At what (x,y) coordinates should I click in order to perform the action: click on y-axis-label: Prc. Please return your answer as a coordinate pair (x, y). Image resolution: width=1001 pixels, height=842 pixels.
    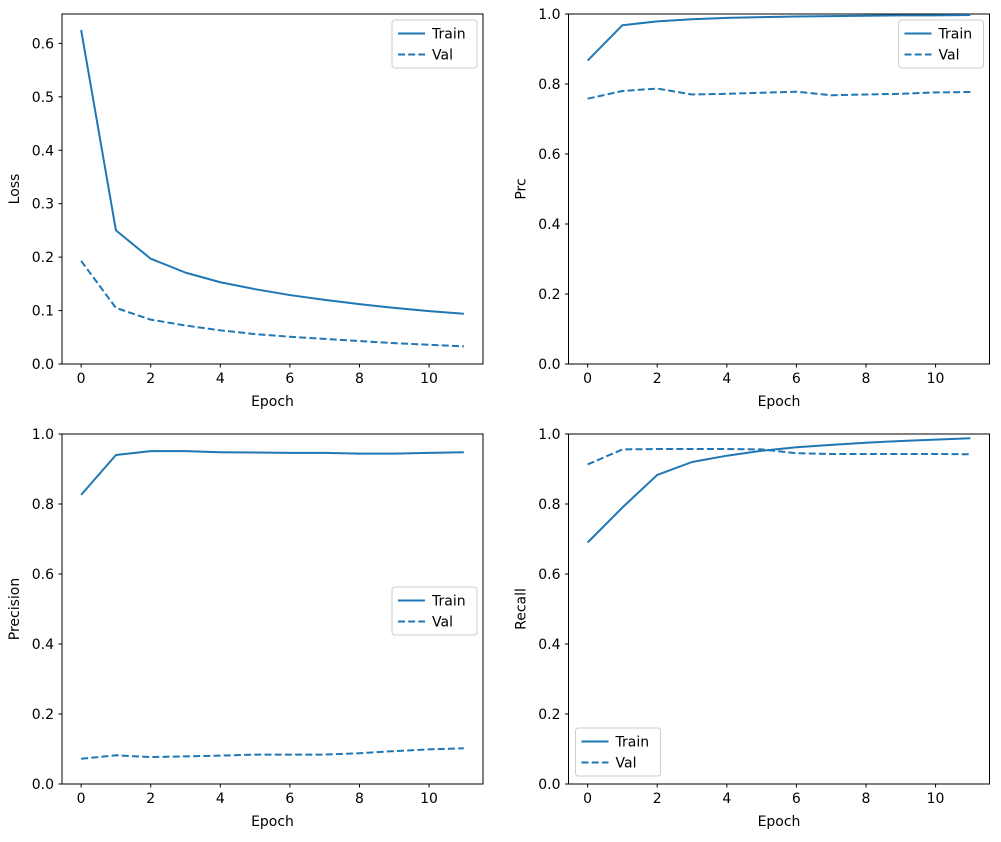
    Looking at the image, I should click on (522, 188).